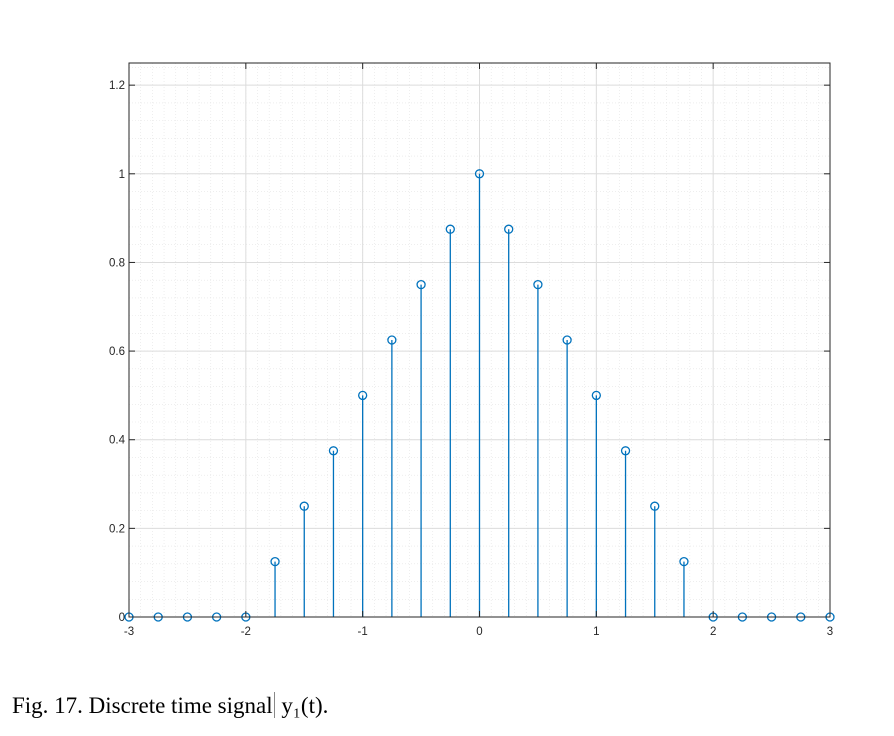  Describe the element at coordinates (830, 632) in the screenshot. I see `x-tick-label: 3` at that location.